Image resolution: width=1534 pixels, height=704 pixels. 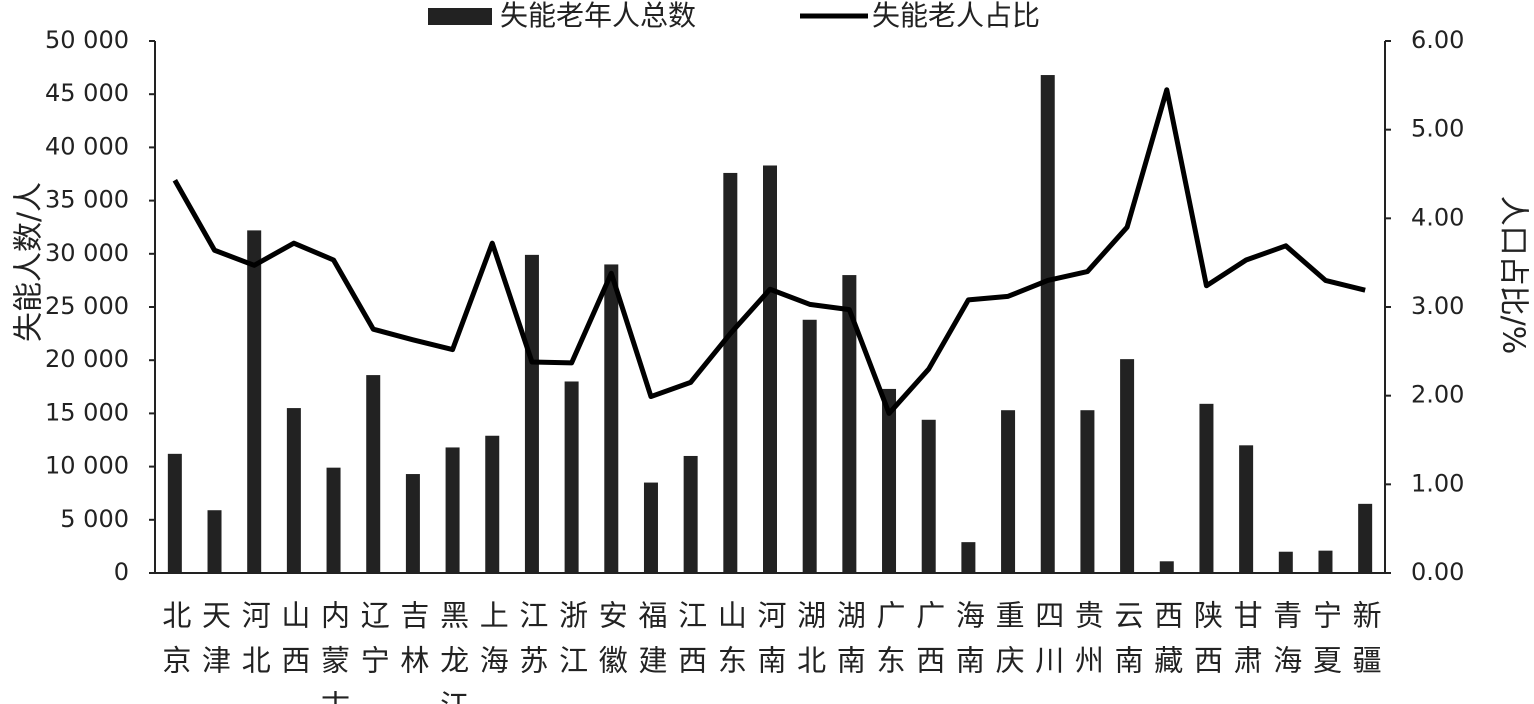 What do you see at coordinates (1437, 129) in the screenshot?
I see `y2-tick-label: 5.00` at bounding box center [1437, 129].